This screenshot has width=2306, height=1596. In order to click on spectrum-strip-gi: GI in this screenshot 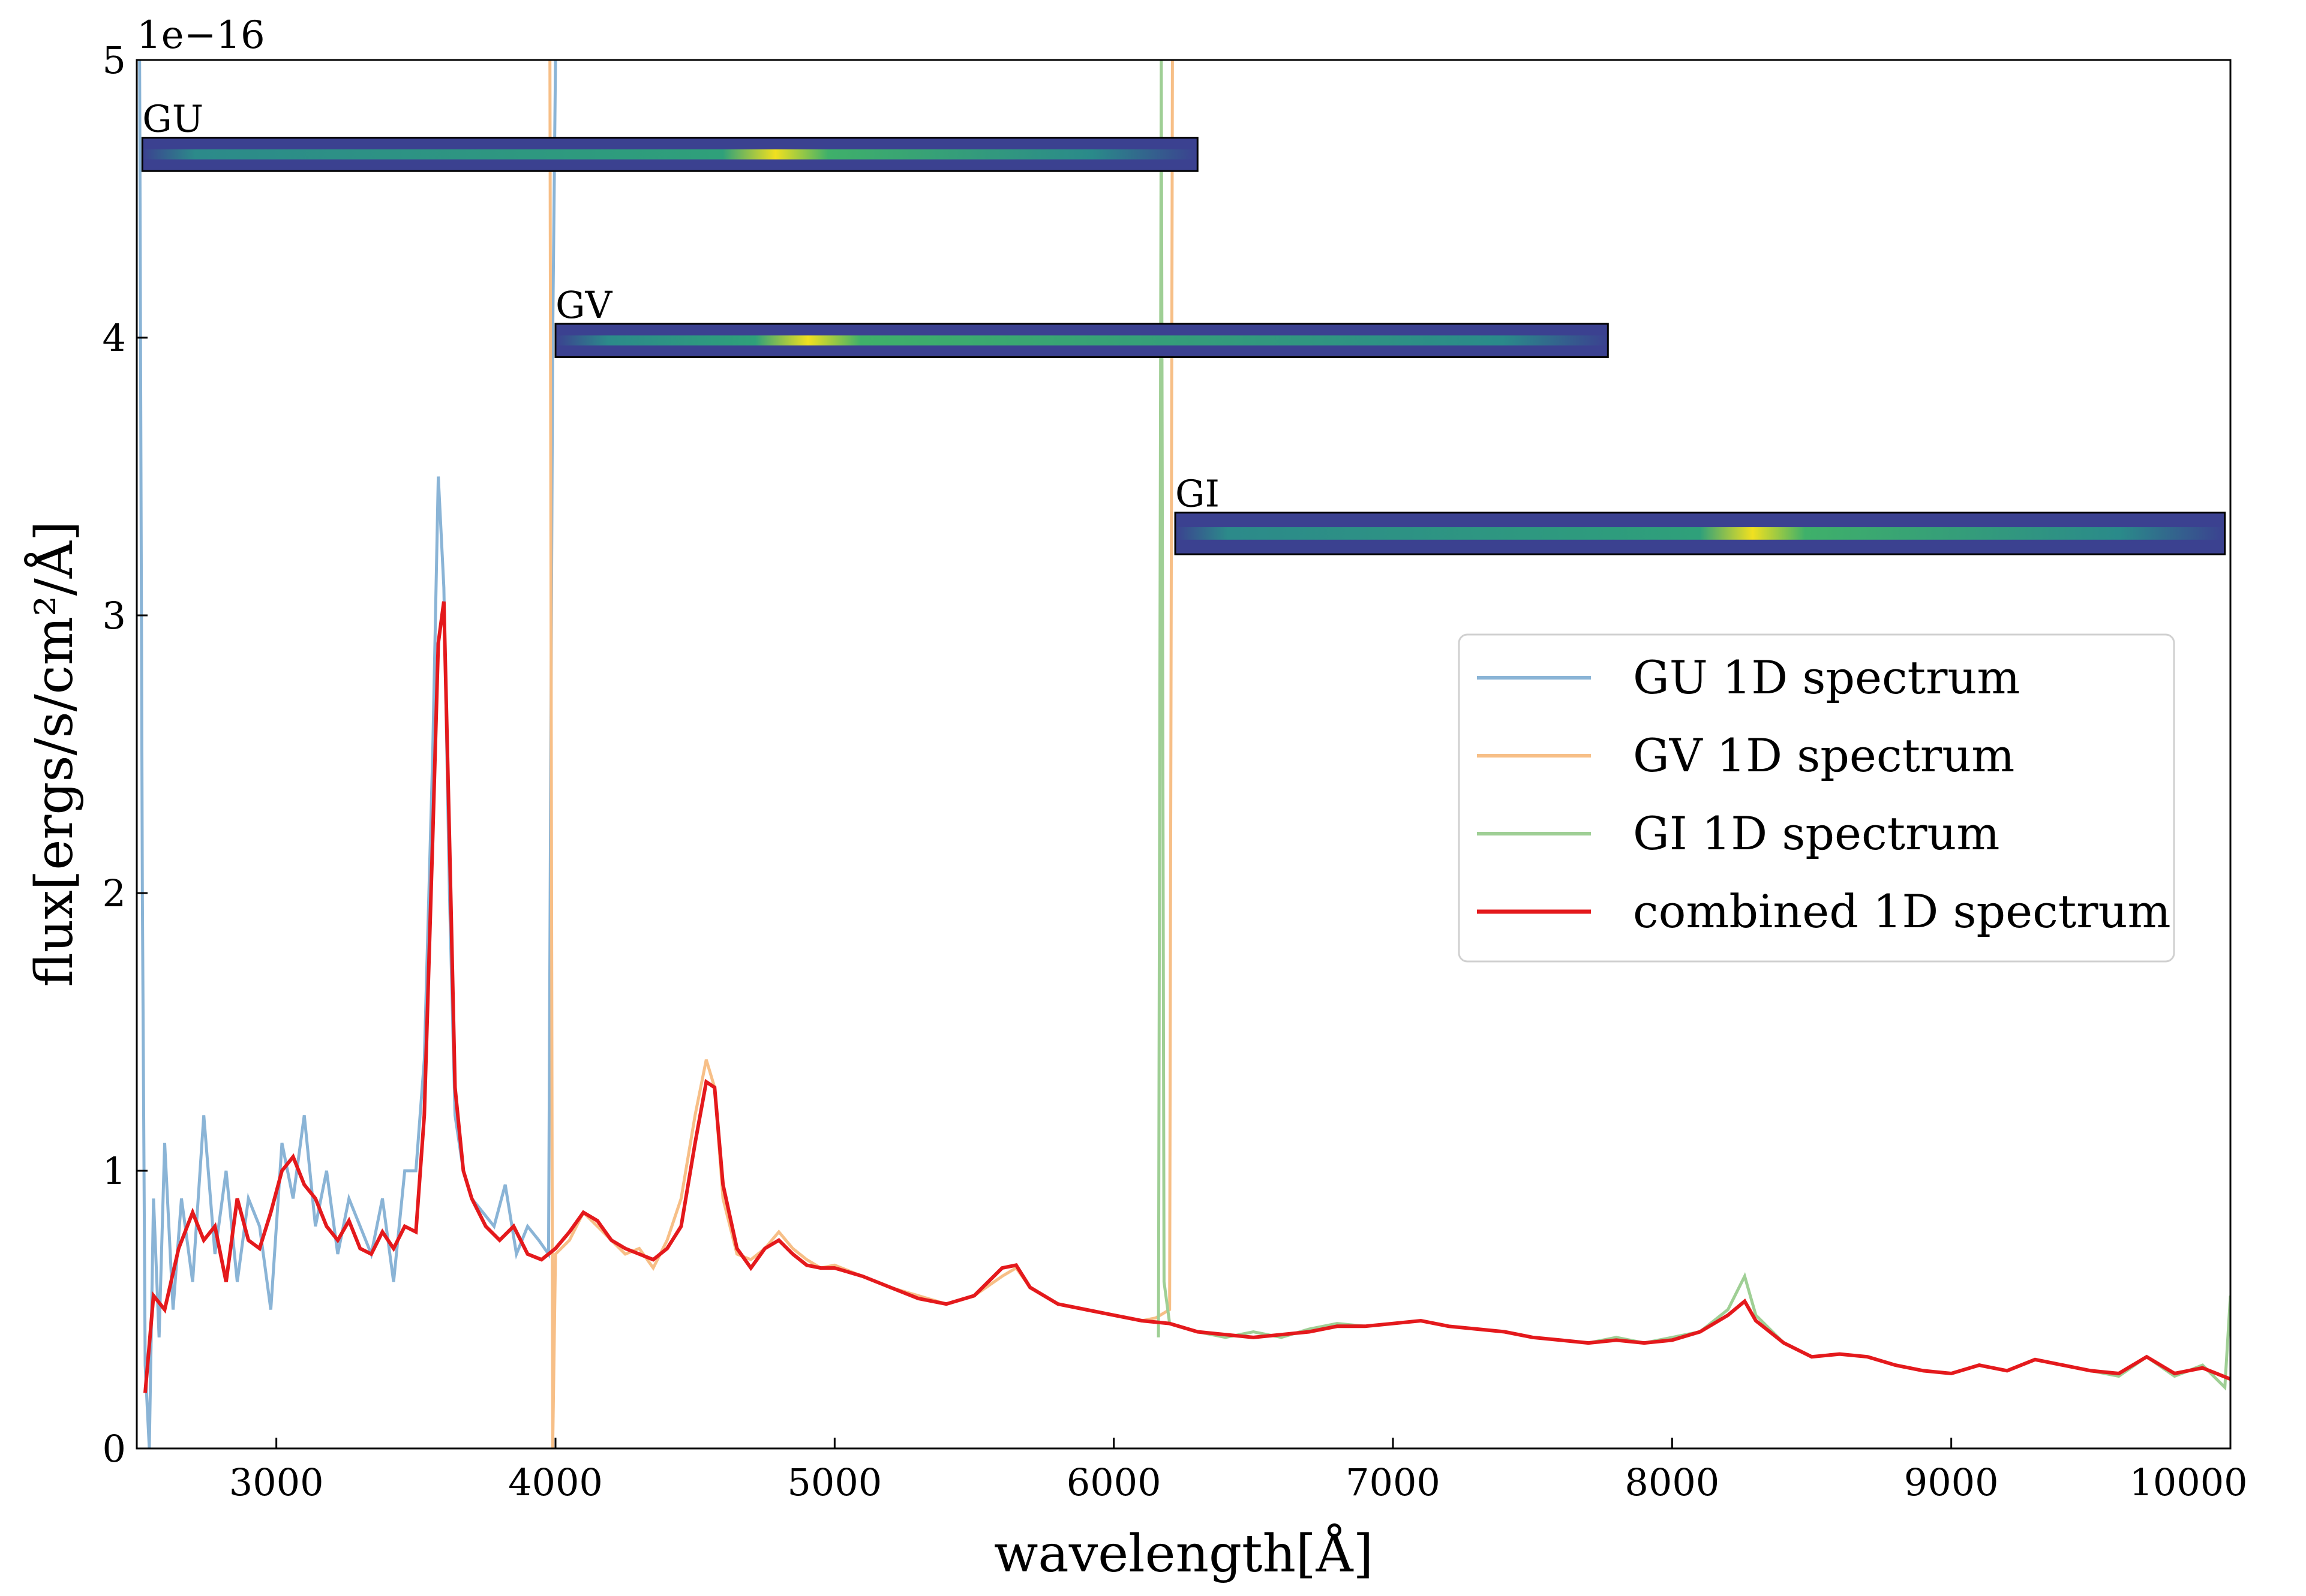, I will do `click(1700, 513)`.